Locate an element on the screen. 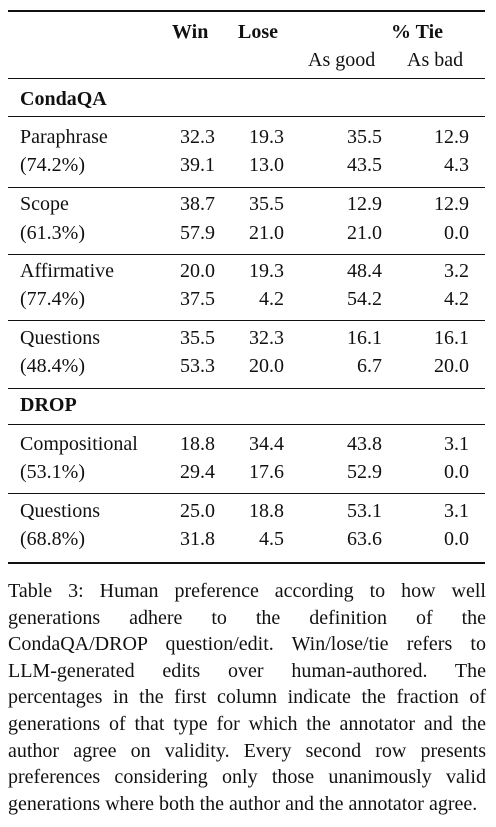 The image size is (496, 827). table-cell: 53.3 is located at coordinates (197, 366).